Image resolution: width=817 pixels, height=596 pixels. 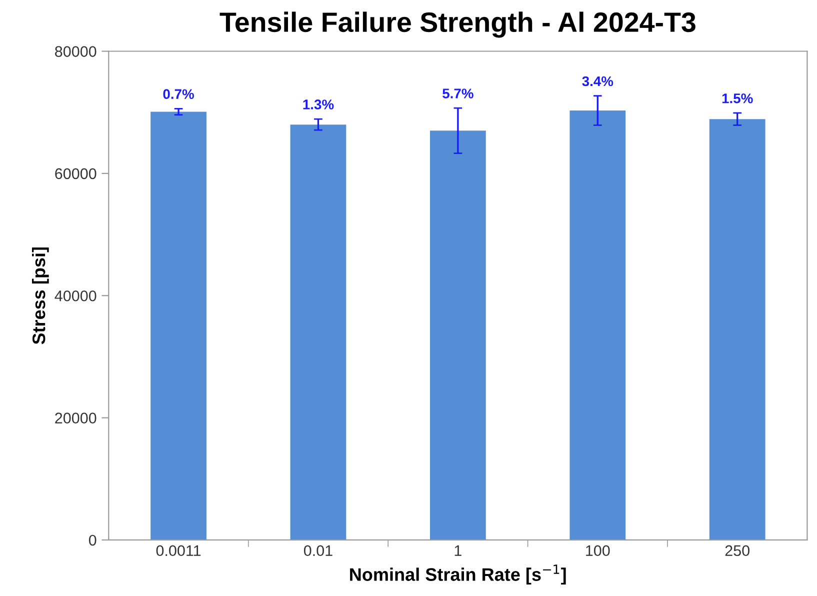 I want to click on annotation: 1.3%, so click(x=318, y=105).